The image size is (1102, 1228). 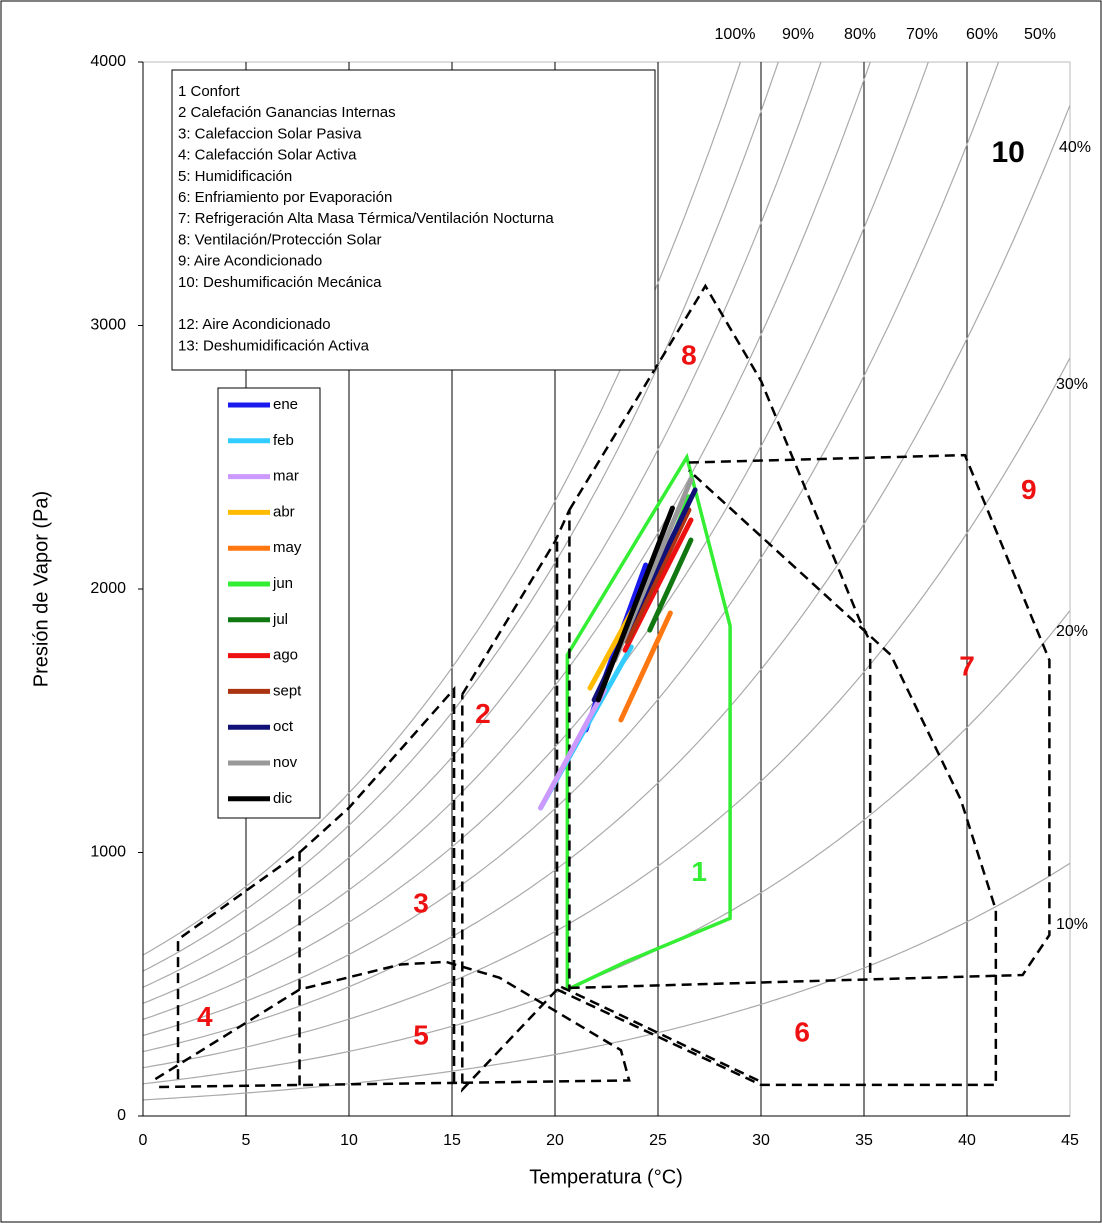 I want to click on x-tick-label: 10, so click(x=349, y=1140).